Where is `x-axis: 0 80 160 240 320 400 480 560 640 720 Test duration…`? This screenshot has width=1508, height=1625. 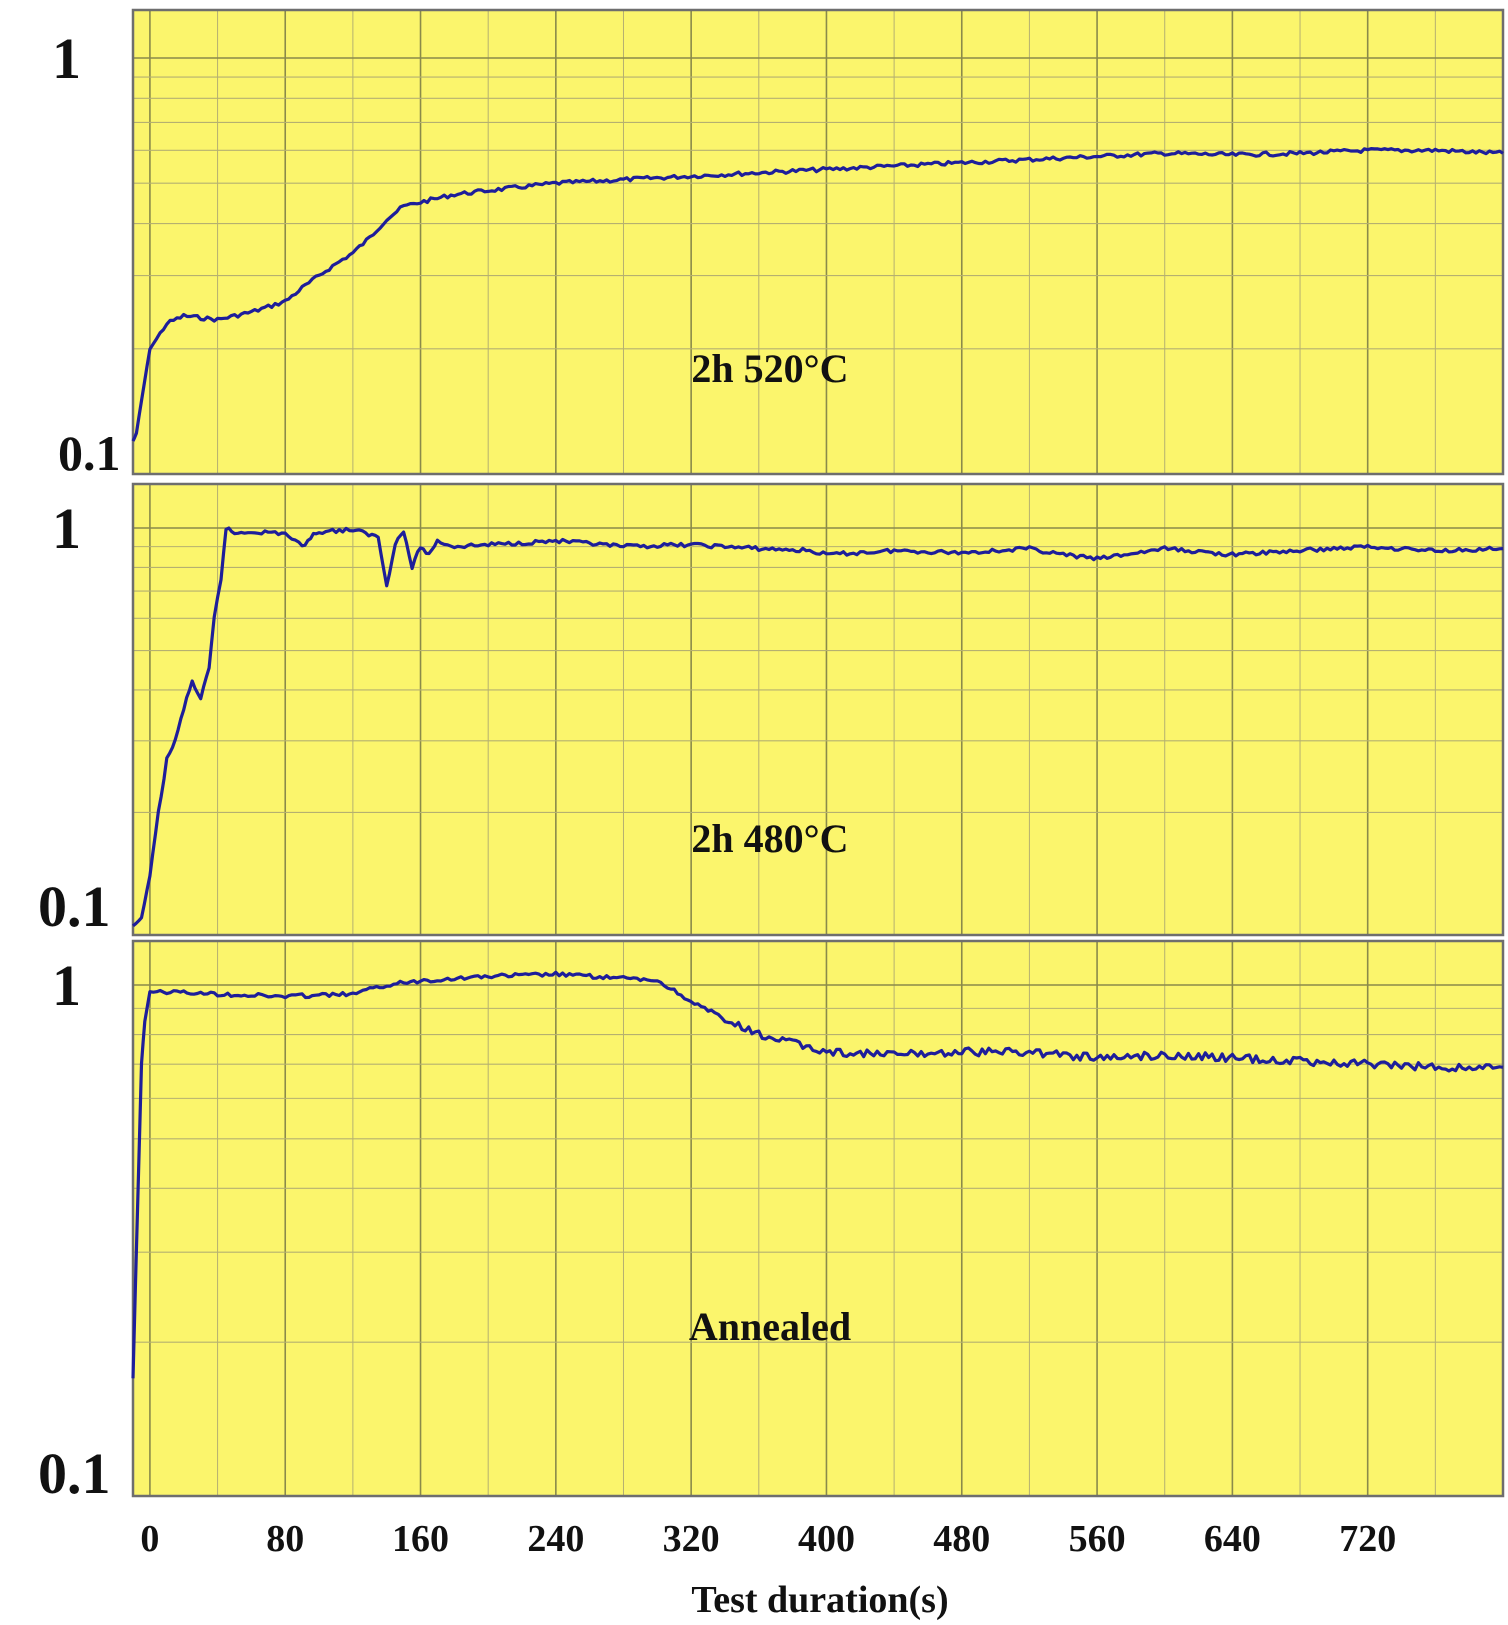
x-axis: 0 80 160 240 320 400 480 560 640 720 Test duration… is located at coordinates (768, 1569).